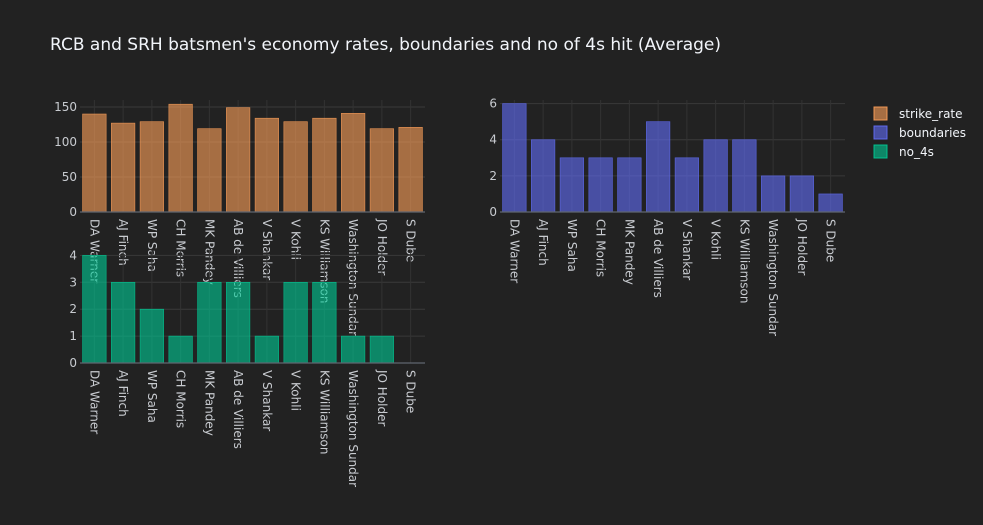  What do you see at coordinates (514, 158) in the screenshot?
I see `bar-boundaries-da-warner` at bounding box center [514, 158].